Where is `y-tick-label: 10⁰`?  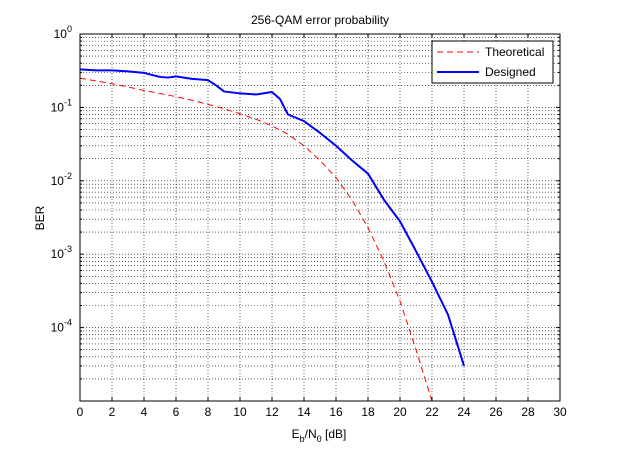 y-tick-label: 10⁰ is located at coordinates (63, 32).